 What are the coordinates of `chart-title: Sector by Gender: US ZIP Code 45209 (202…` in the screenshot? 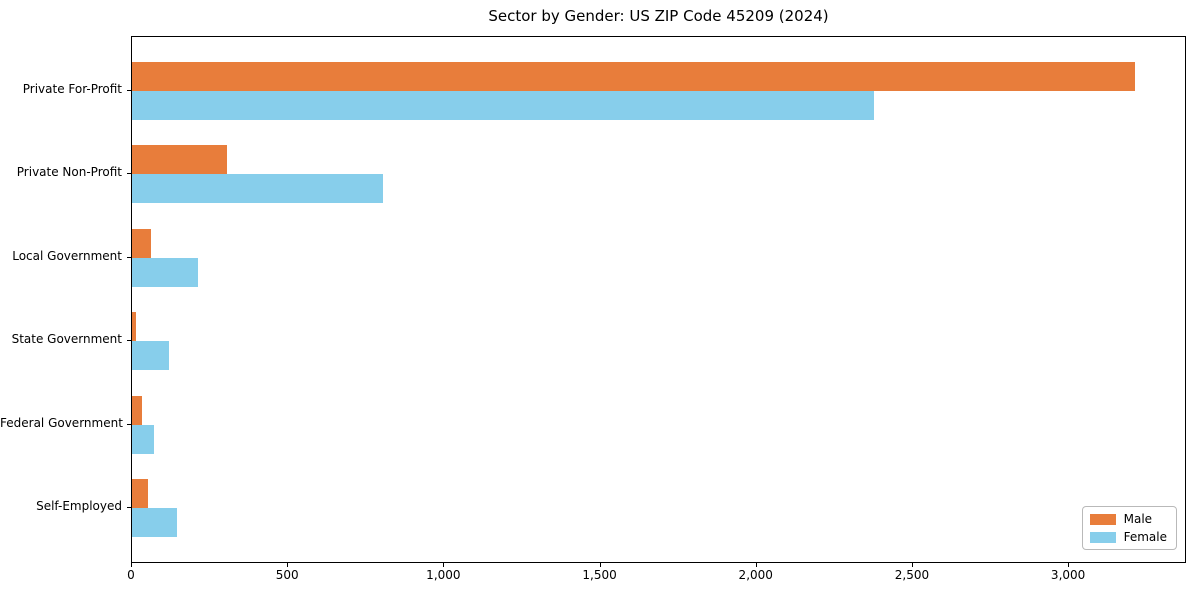 It's located at (658, 16).